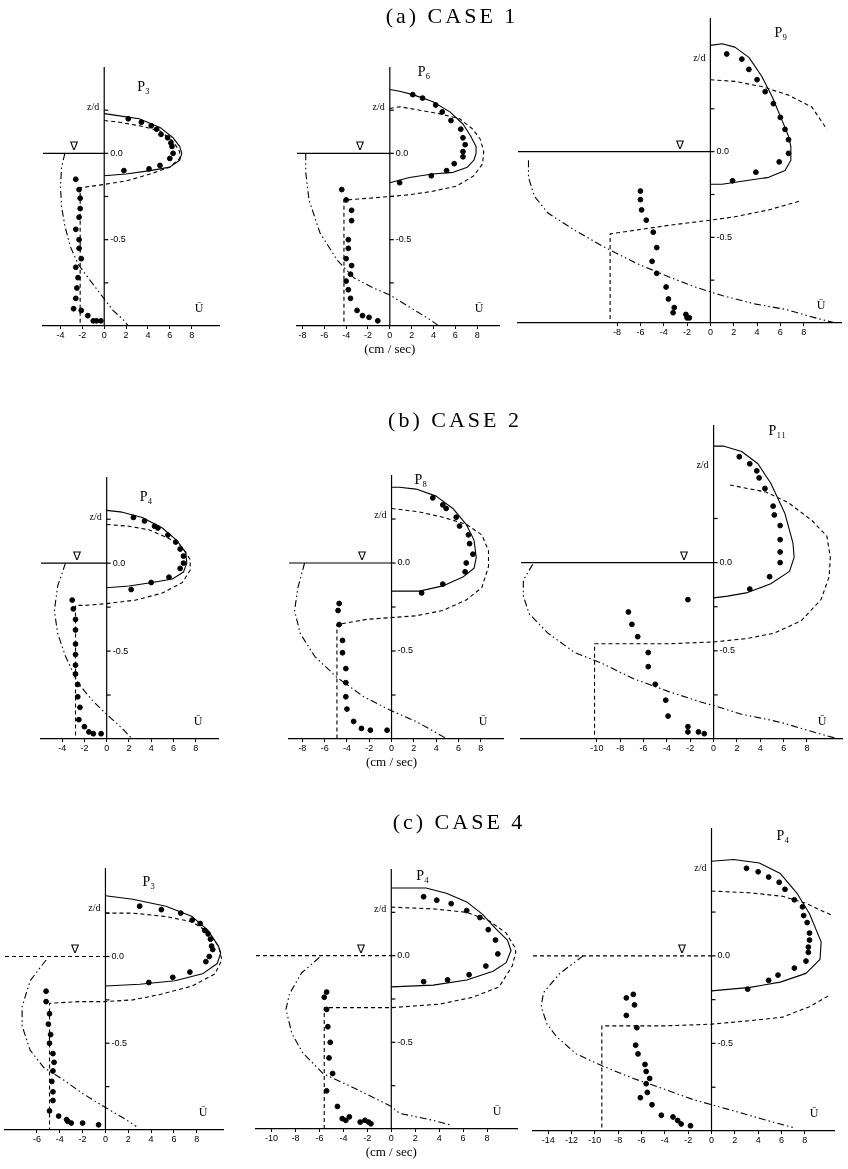 The height and width of the screenshot is (1169, 848). What do you see at coordinates (421, 479) in the screenshot?
I see `chart-subtitle: P₈` at bounding box center [421, 479].